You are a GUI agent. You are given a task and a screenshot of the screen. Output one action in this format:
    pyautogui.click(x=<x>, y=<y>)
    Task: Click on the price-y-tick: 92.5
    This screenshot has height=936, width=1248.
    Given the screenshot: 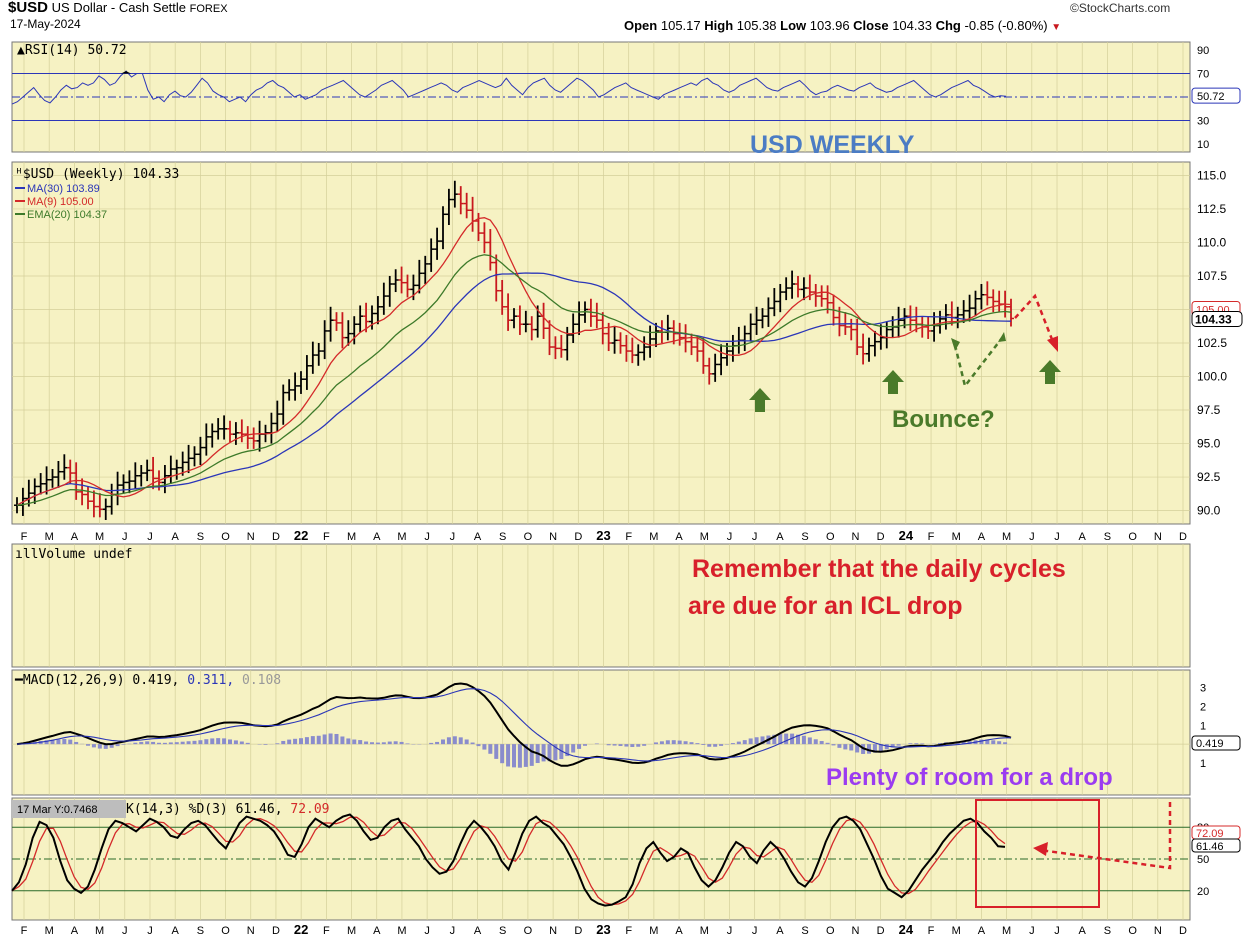 What is the action you would take?
    pyautogui.click(x=1209, y=477)
    